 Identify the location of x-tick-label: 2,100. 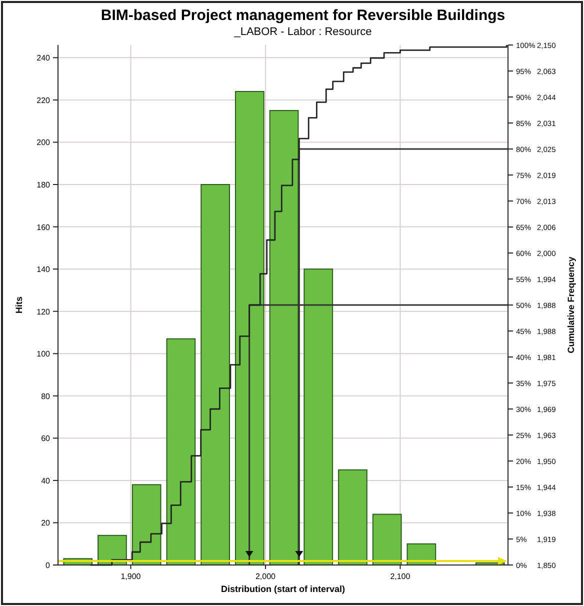
(400, 576).